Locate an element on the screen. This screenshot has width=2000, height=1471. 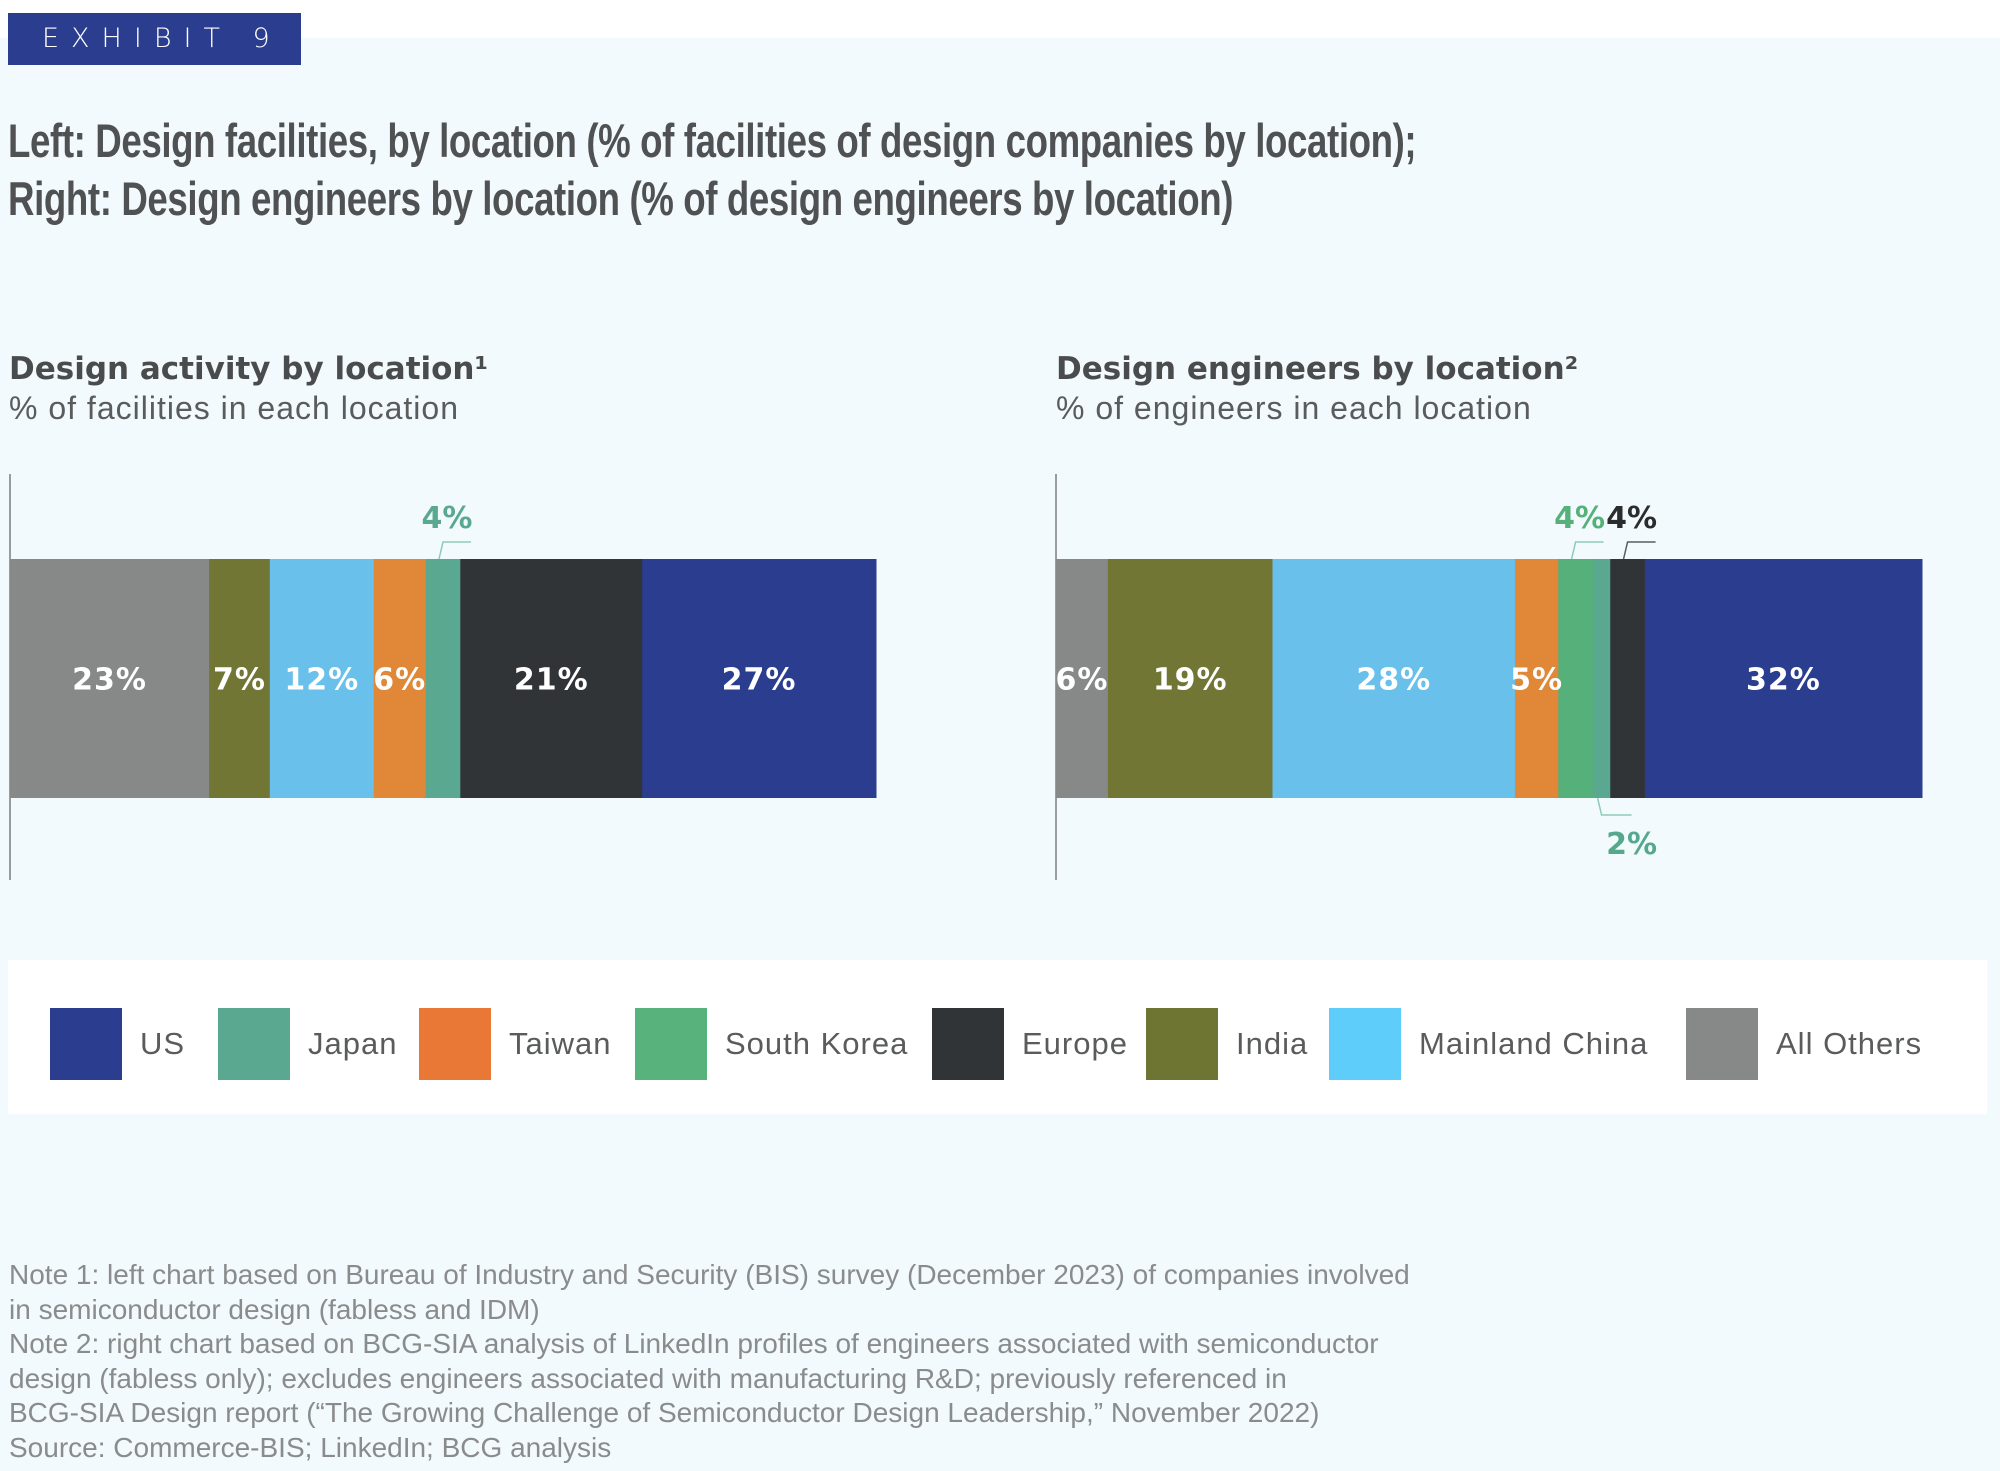
legend-item-mainland-china: Mainland China is located at coordinates (1488, 1044).